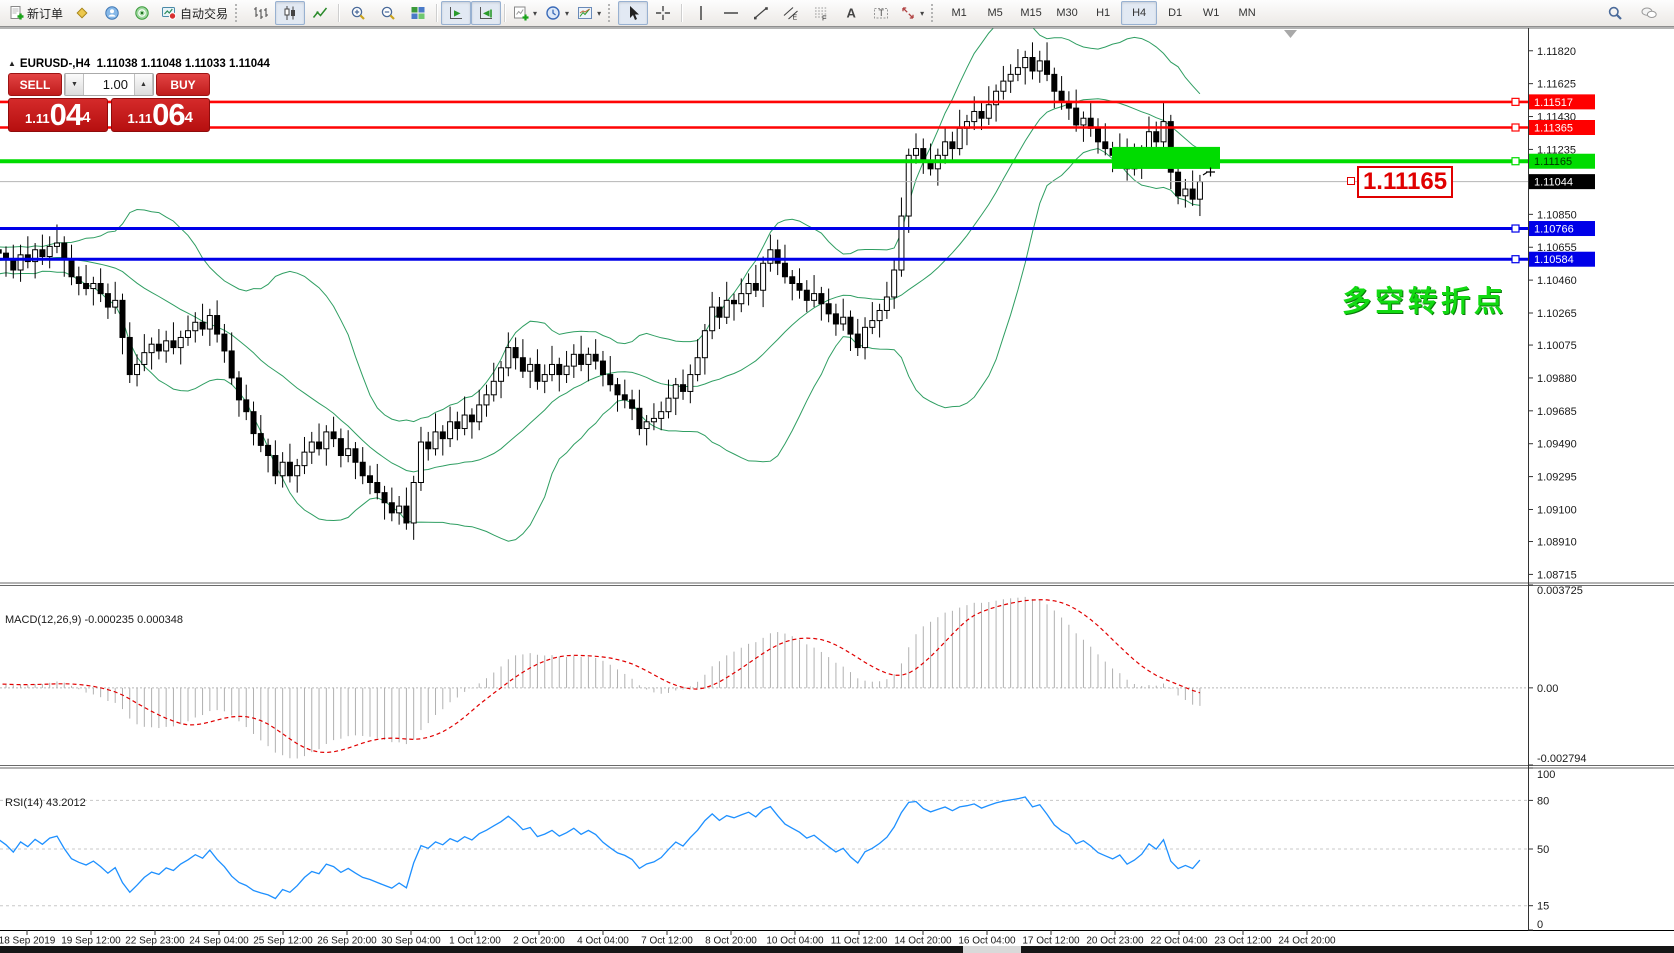 The image size is (1674, 953). What do you see at coordinates (959, 13) in the screenshot?
I see `timeframe-m1-button: M1` at bounding box center [959, 13].